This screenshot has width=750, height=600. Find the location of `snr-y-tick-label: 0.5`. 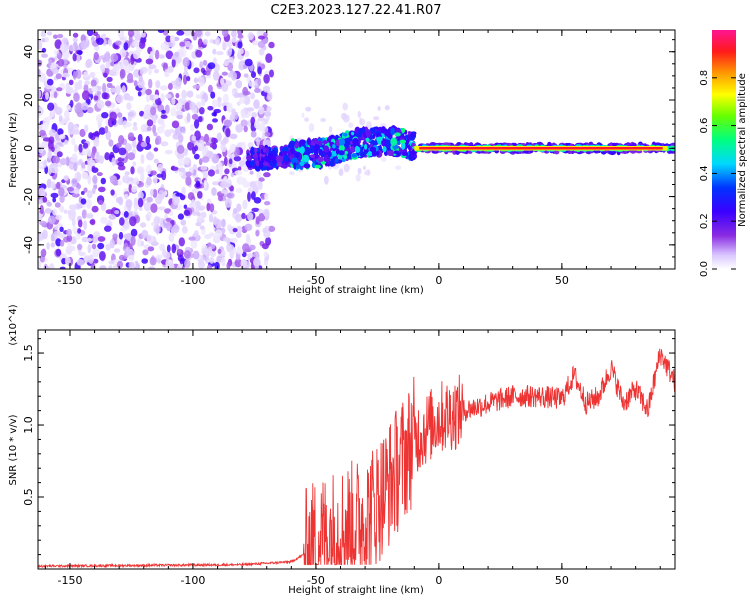

snr-y-tick-label: 0.5 is located at coordinates (28, 497).